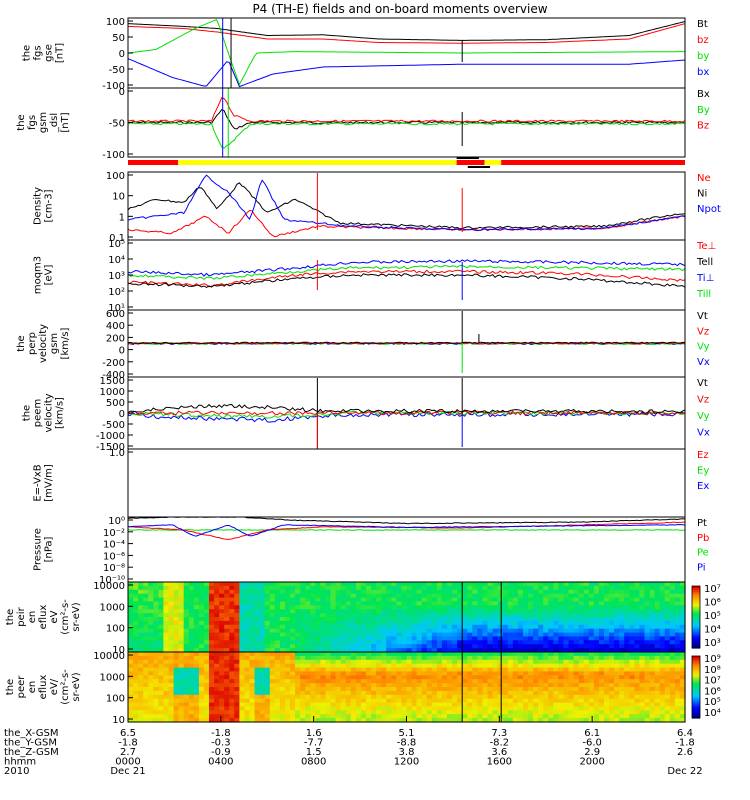  Describe the element at coordinates (113, 155) in the screenshot. I see `y-tick-label: -100` at that location.